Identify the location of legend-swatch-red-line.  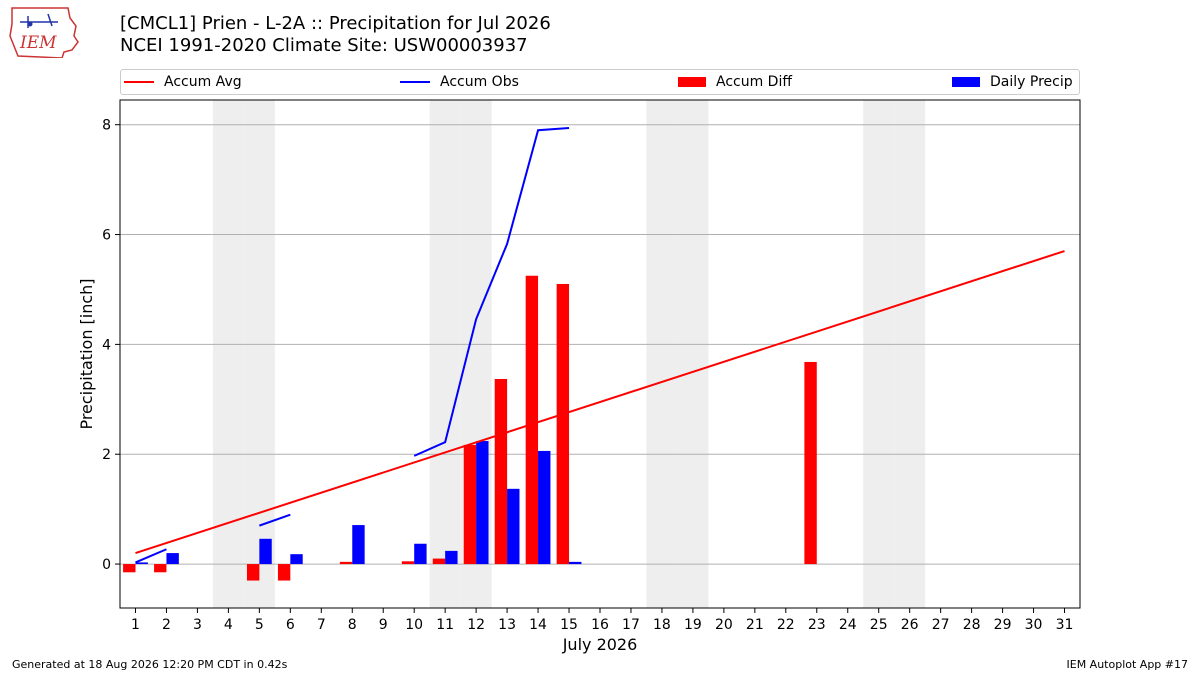
(139, 82).